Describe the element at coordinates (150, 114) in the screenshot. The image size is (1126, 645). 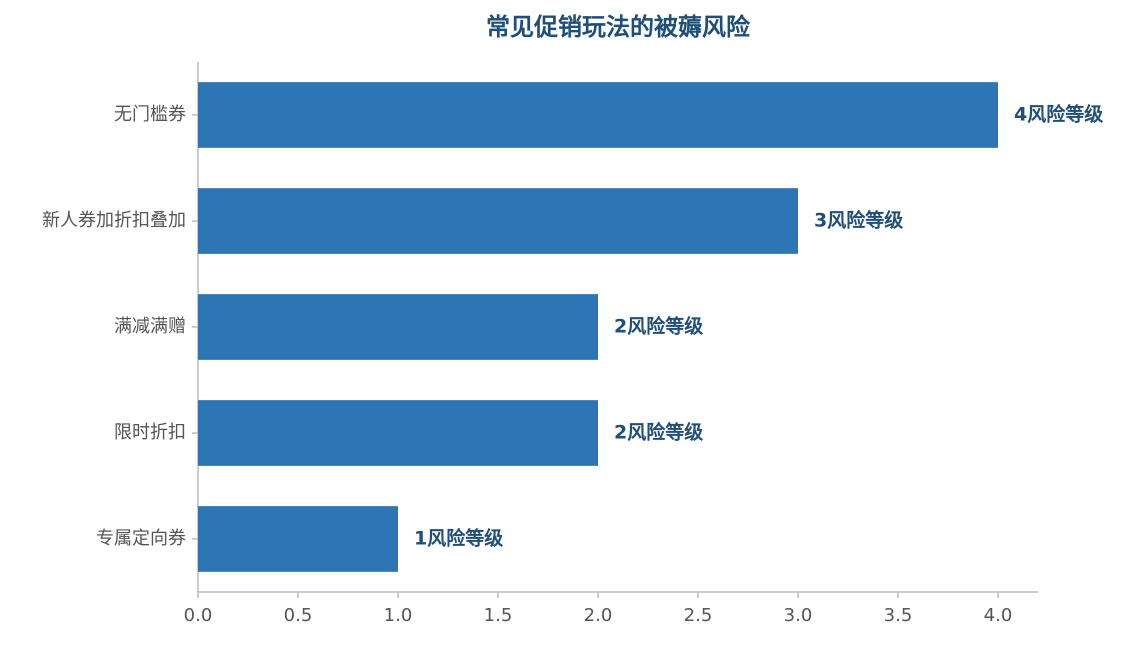
I see `y-tick-label: 无门槛券` at that location.